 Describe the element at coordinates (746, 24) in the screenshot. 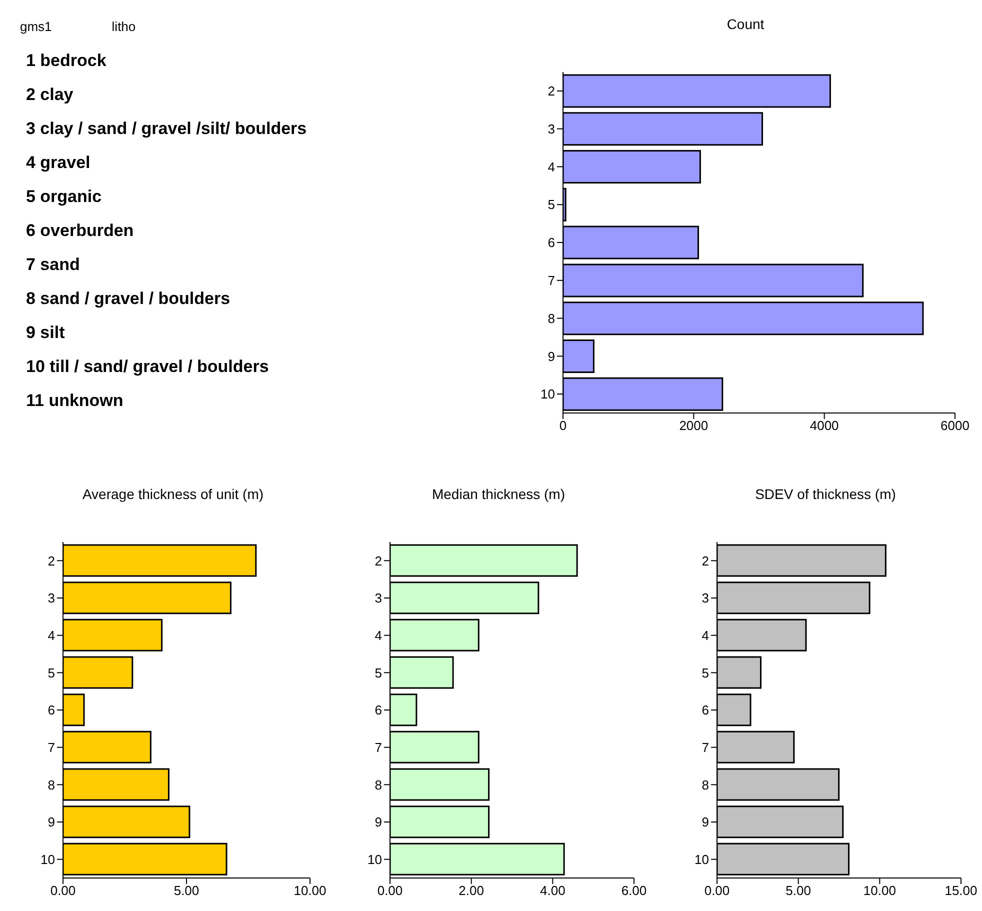

I see `chart-title: Count` at that location.